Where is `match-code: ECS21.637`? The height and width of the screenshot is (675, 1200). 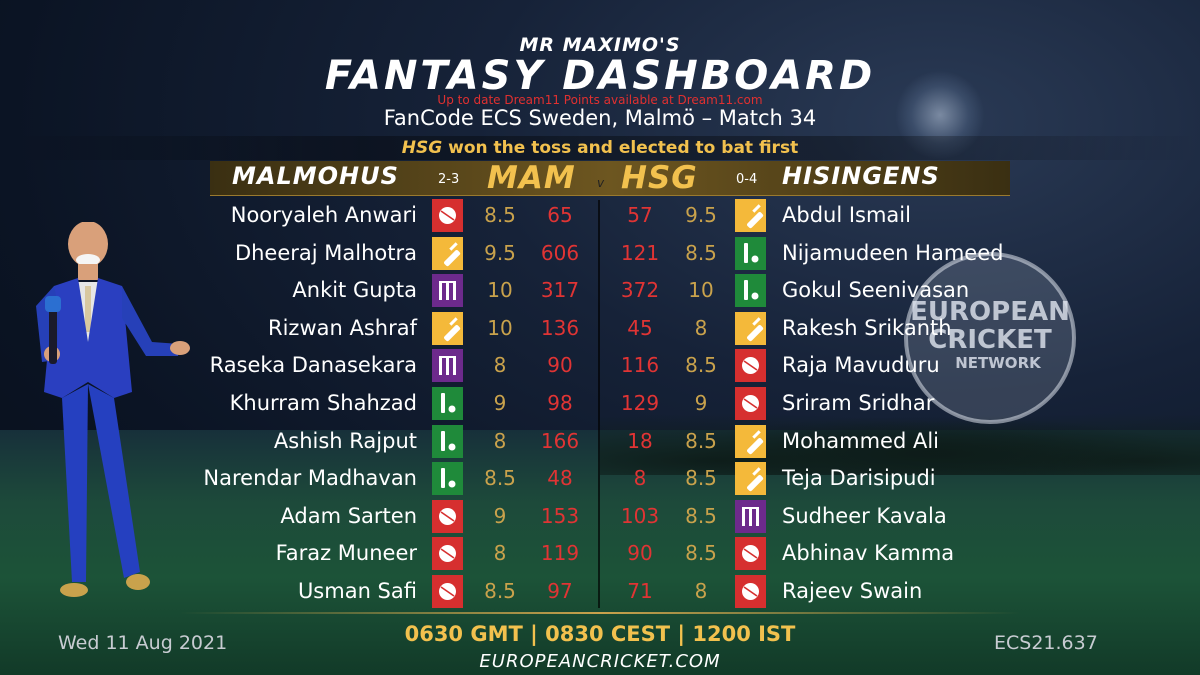 match-code: ECS21.637 is located at coordinates (1046, 643).